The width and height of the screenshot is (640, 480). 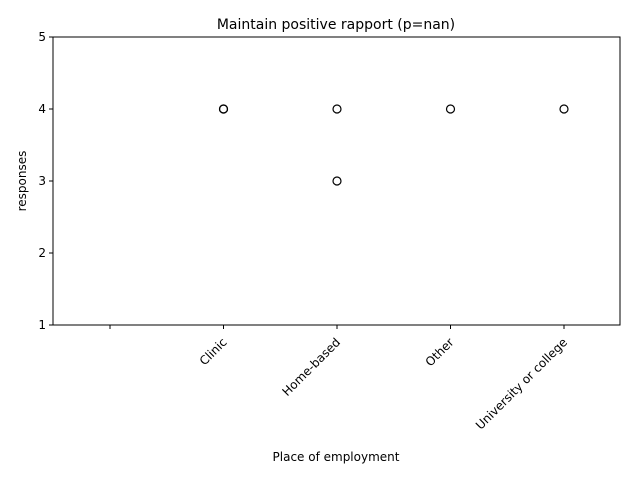 What do you see at coordinates (42, 109) in the screenshot?
I see `y-tick-label: 4` at bounding box center [42, 109].